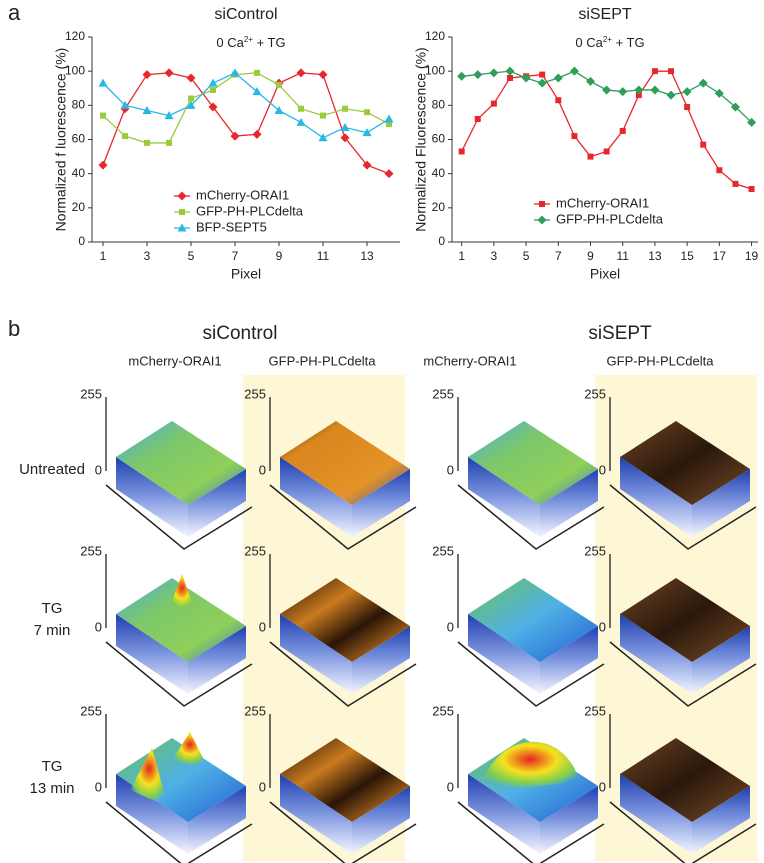 The height and width of the screenshot is (863, 764). I want to click on series-line, so click(246, 105).